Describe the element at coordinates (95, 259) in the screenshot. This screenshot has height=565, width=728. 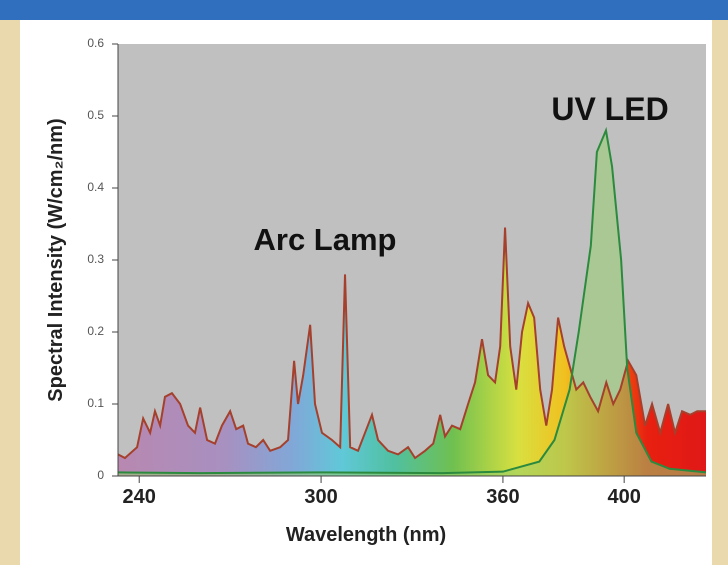
I see `y-tick-label: 0.3` at that location.